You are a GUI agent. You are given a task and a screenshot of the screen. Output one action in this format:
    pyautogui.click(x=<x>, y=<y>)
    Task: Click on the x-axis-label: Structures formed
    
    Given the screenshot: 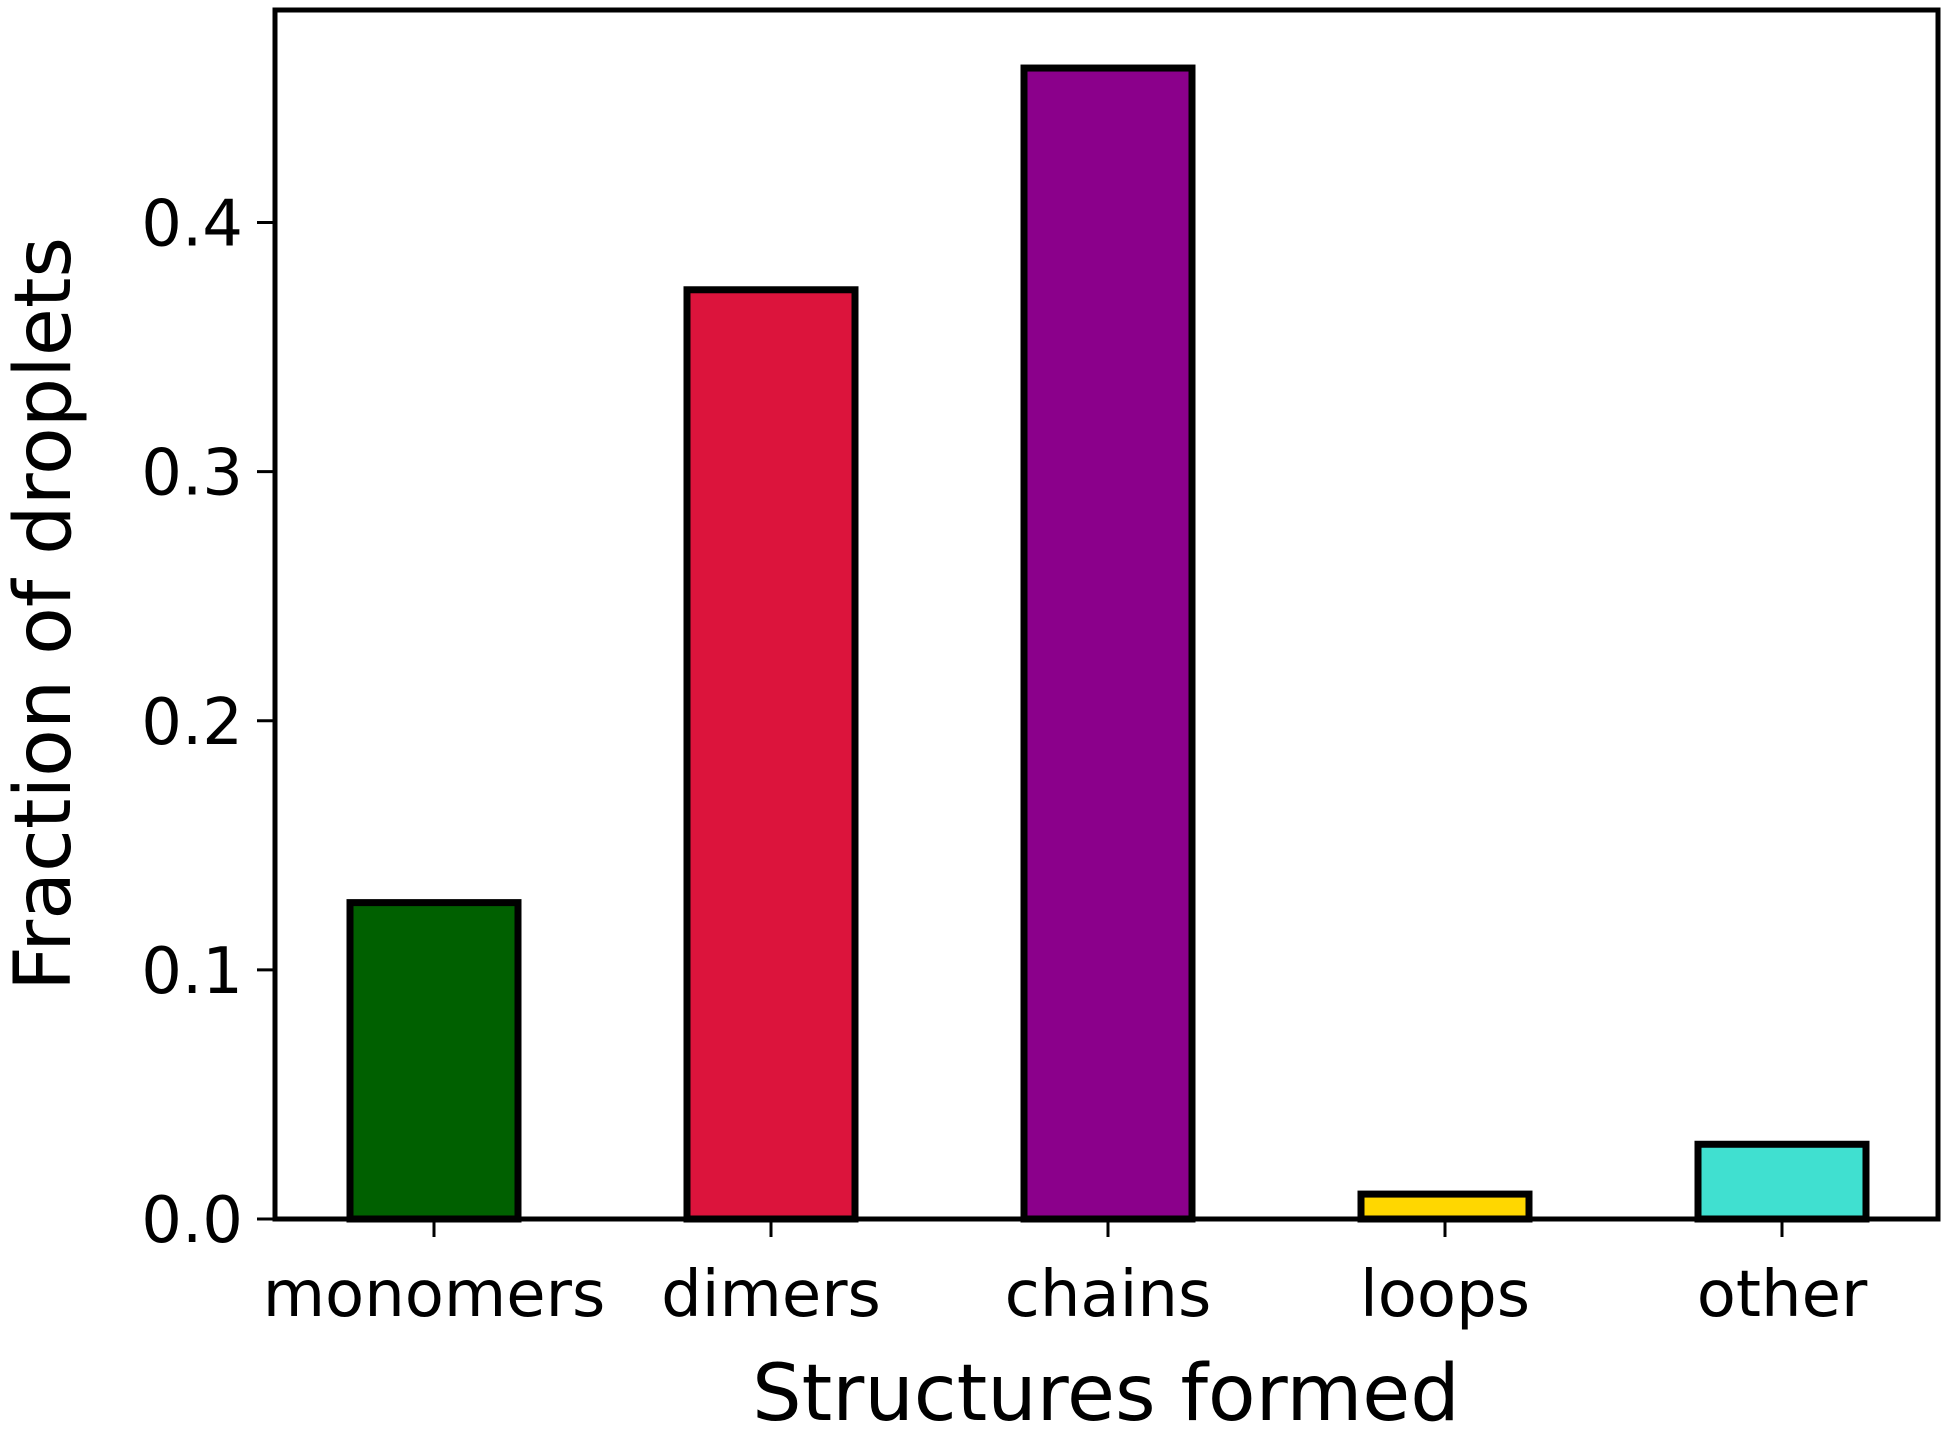 What is the action you would take?
    pyautogui.click(x=1106, y=1394)
    